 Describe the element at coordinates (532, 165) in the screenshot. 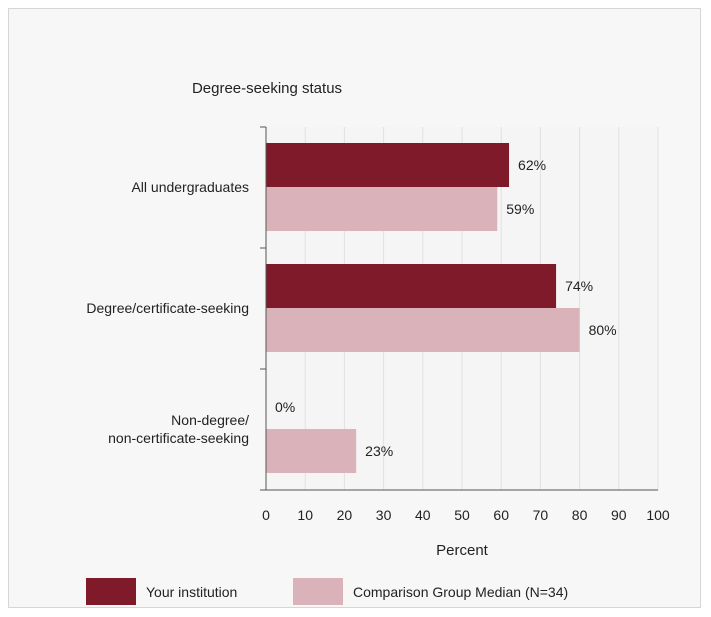

I see `data-label: 62%` at that location.